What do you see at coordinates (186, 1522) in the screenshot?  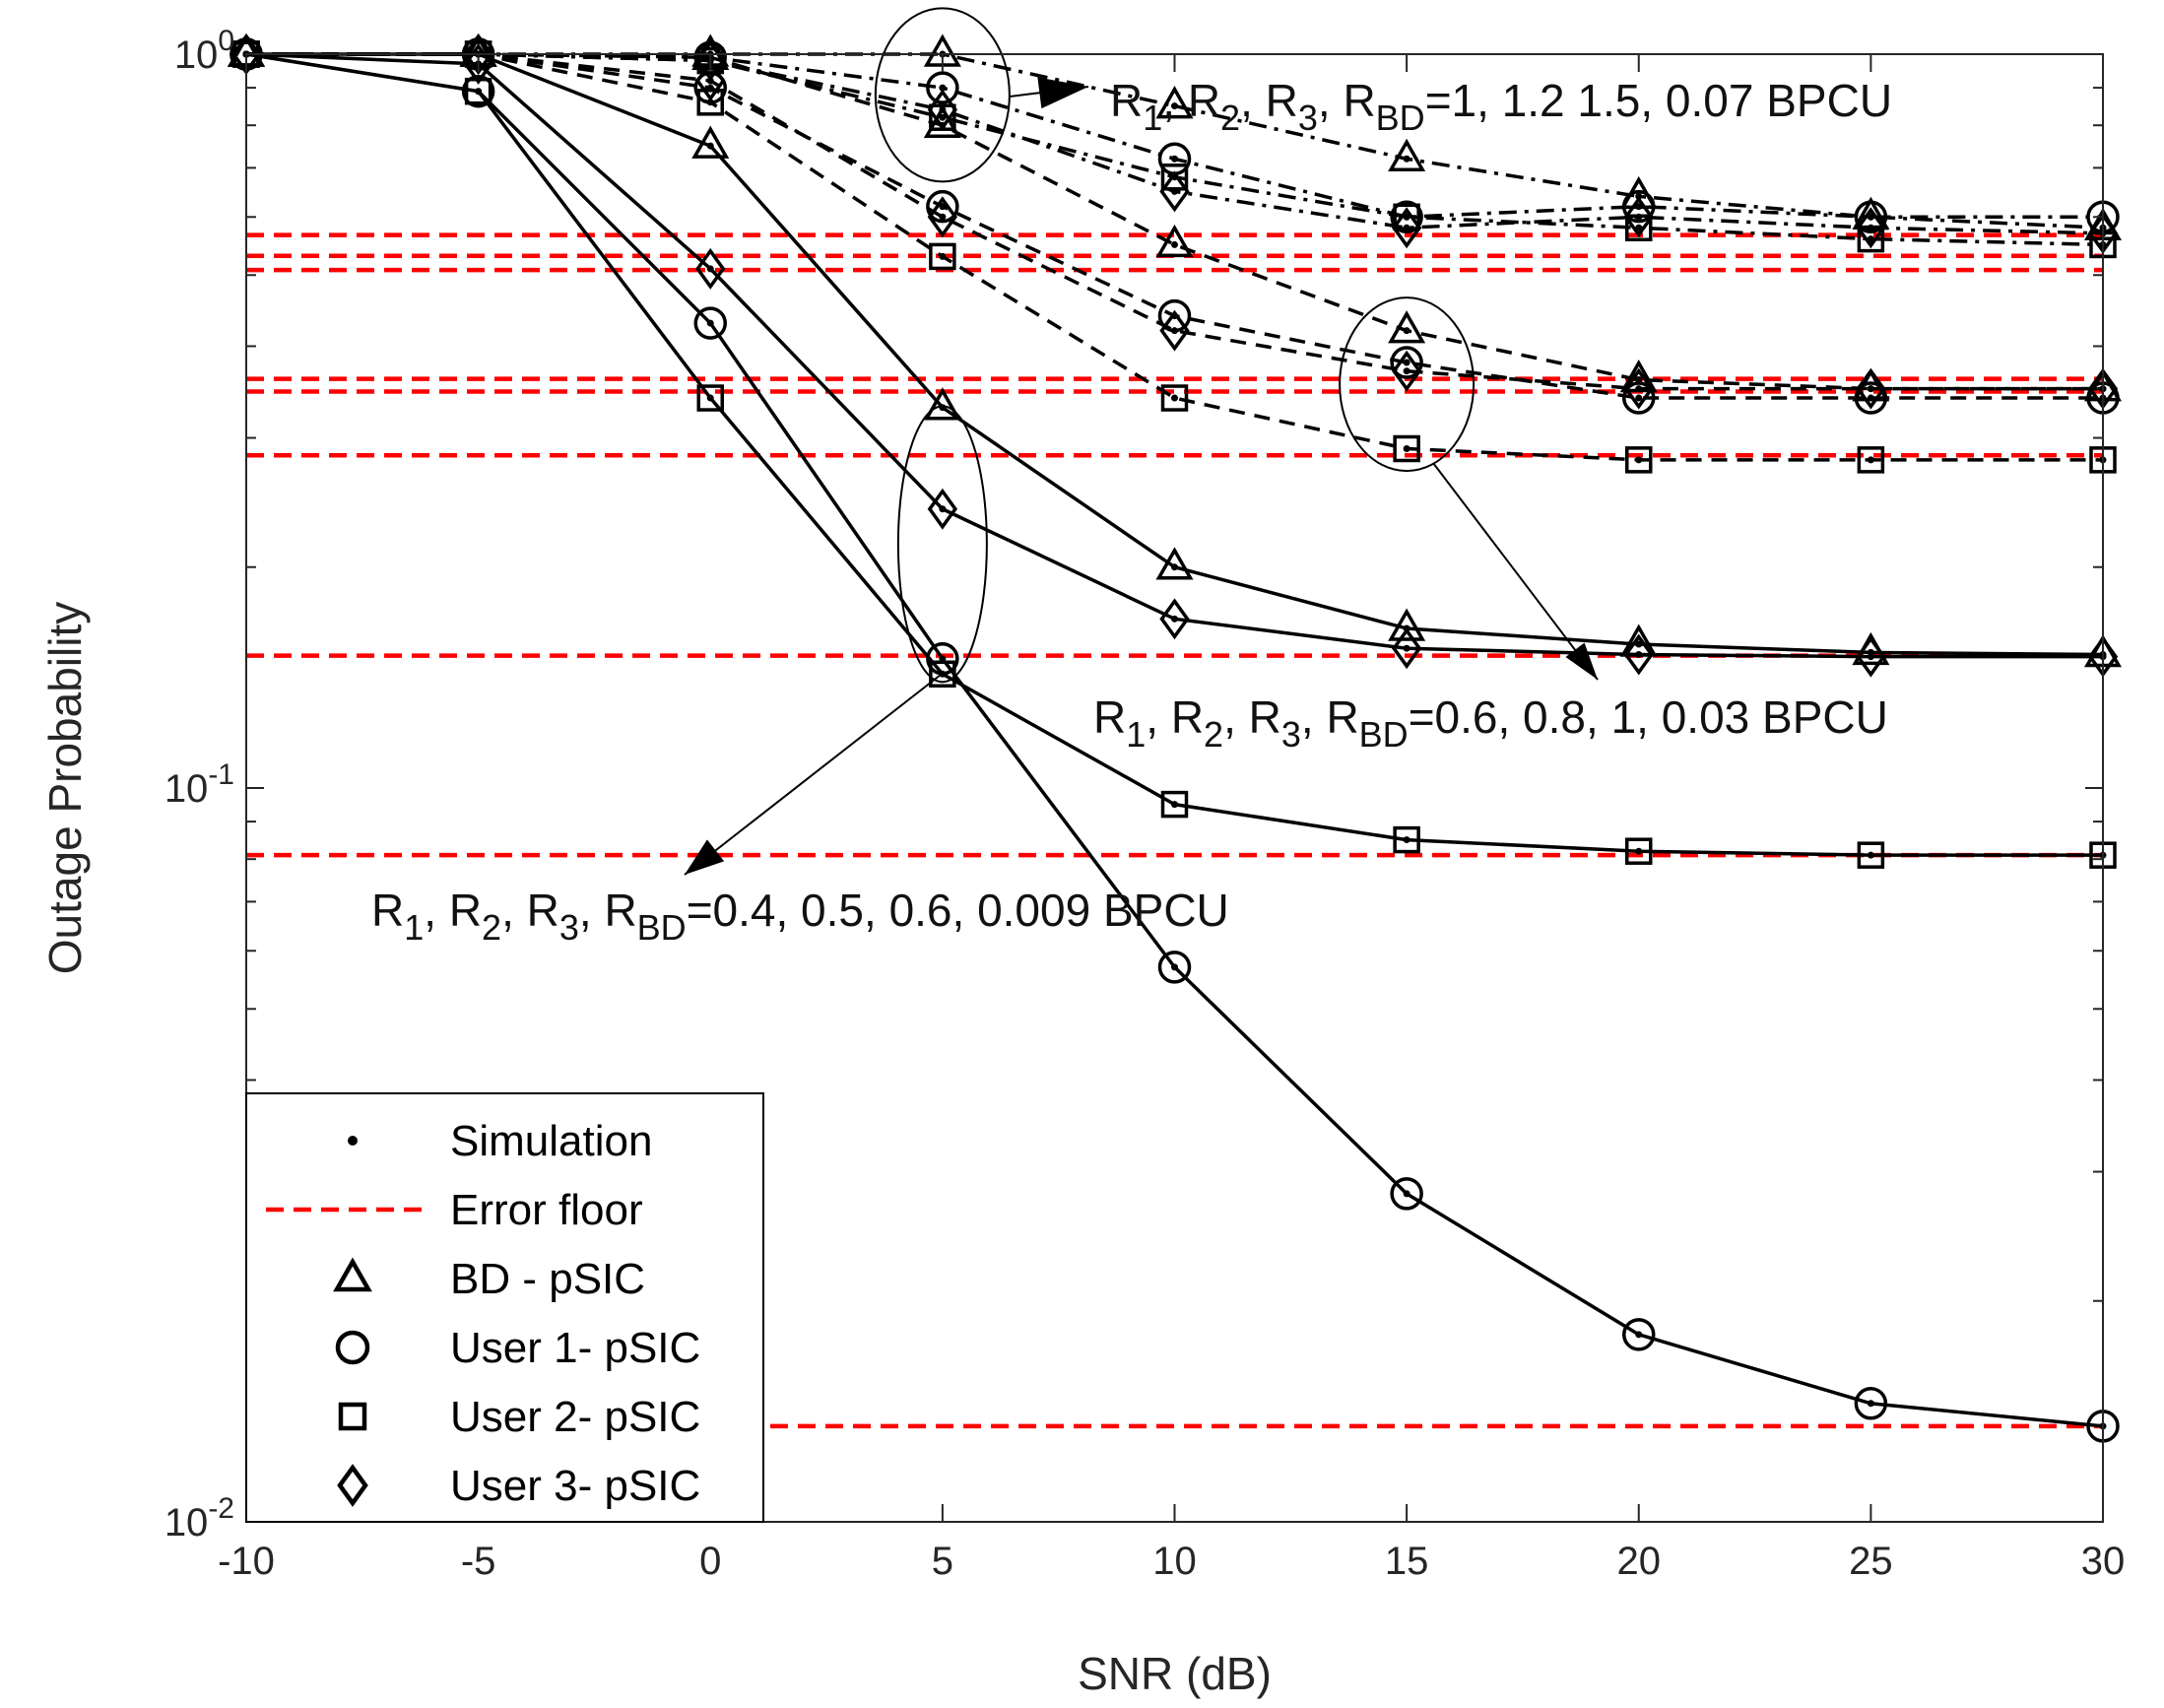 I see `y-tick-base: 10` at bounding box center [186, 1522].